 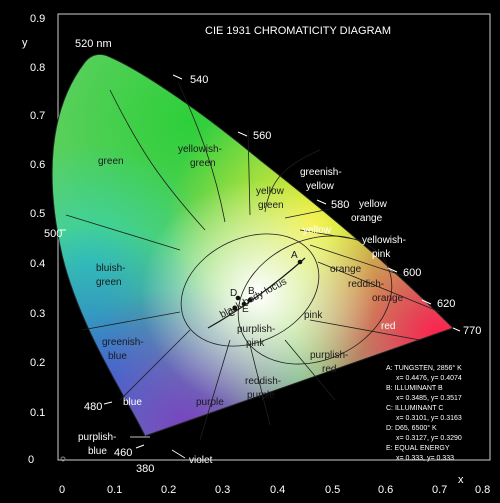 What do you see at coordinates (93, 407) in the screenshot?
I see `wavelength-480: 480` at bounding box center [93, 407].